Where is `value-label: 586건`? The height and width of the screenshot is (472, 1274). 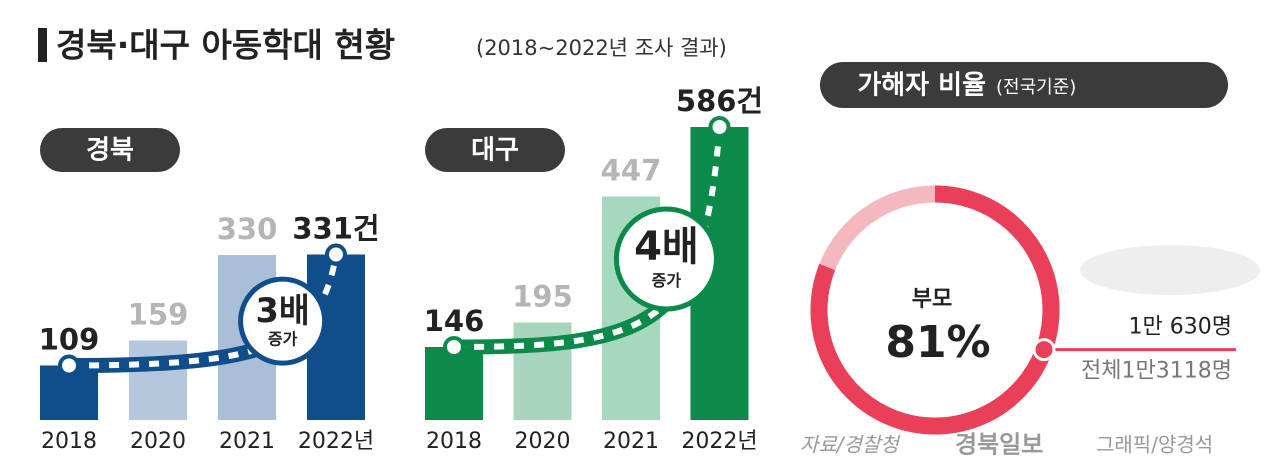
value-label: 586건 is located at coordinates (719, 101).